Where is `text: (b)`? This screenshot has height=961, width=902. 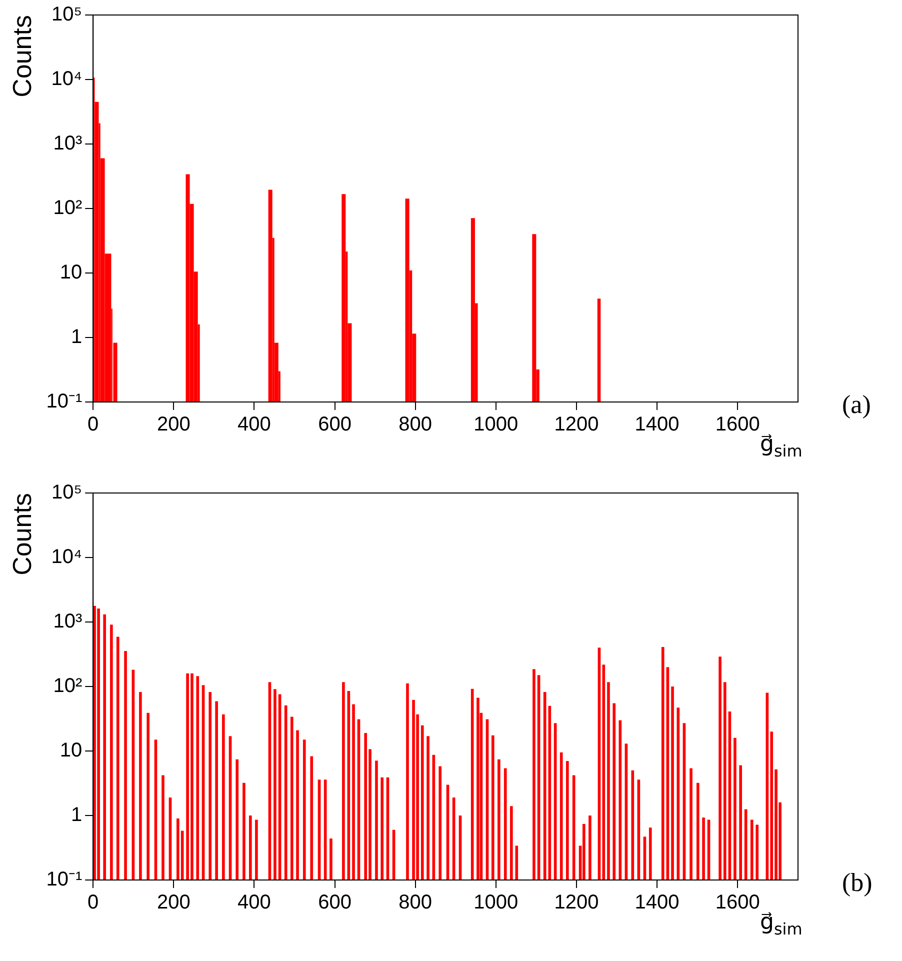
text: (b) is located at coordinates (857, 883).